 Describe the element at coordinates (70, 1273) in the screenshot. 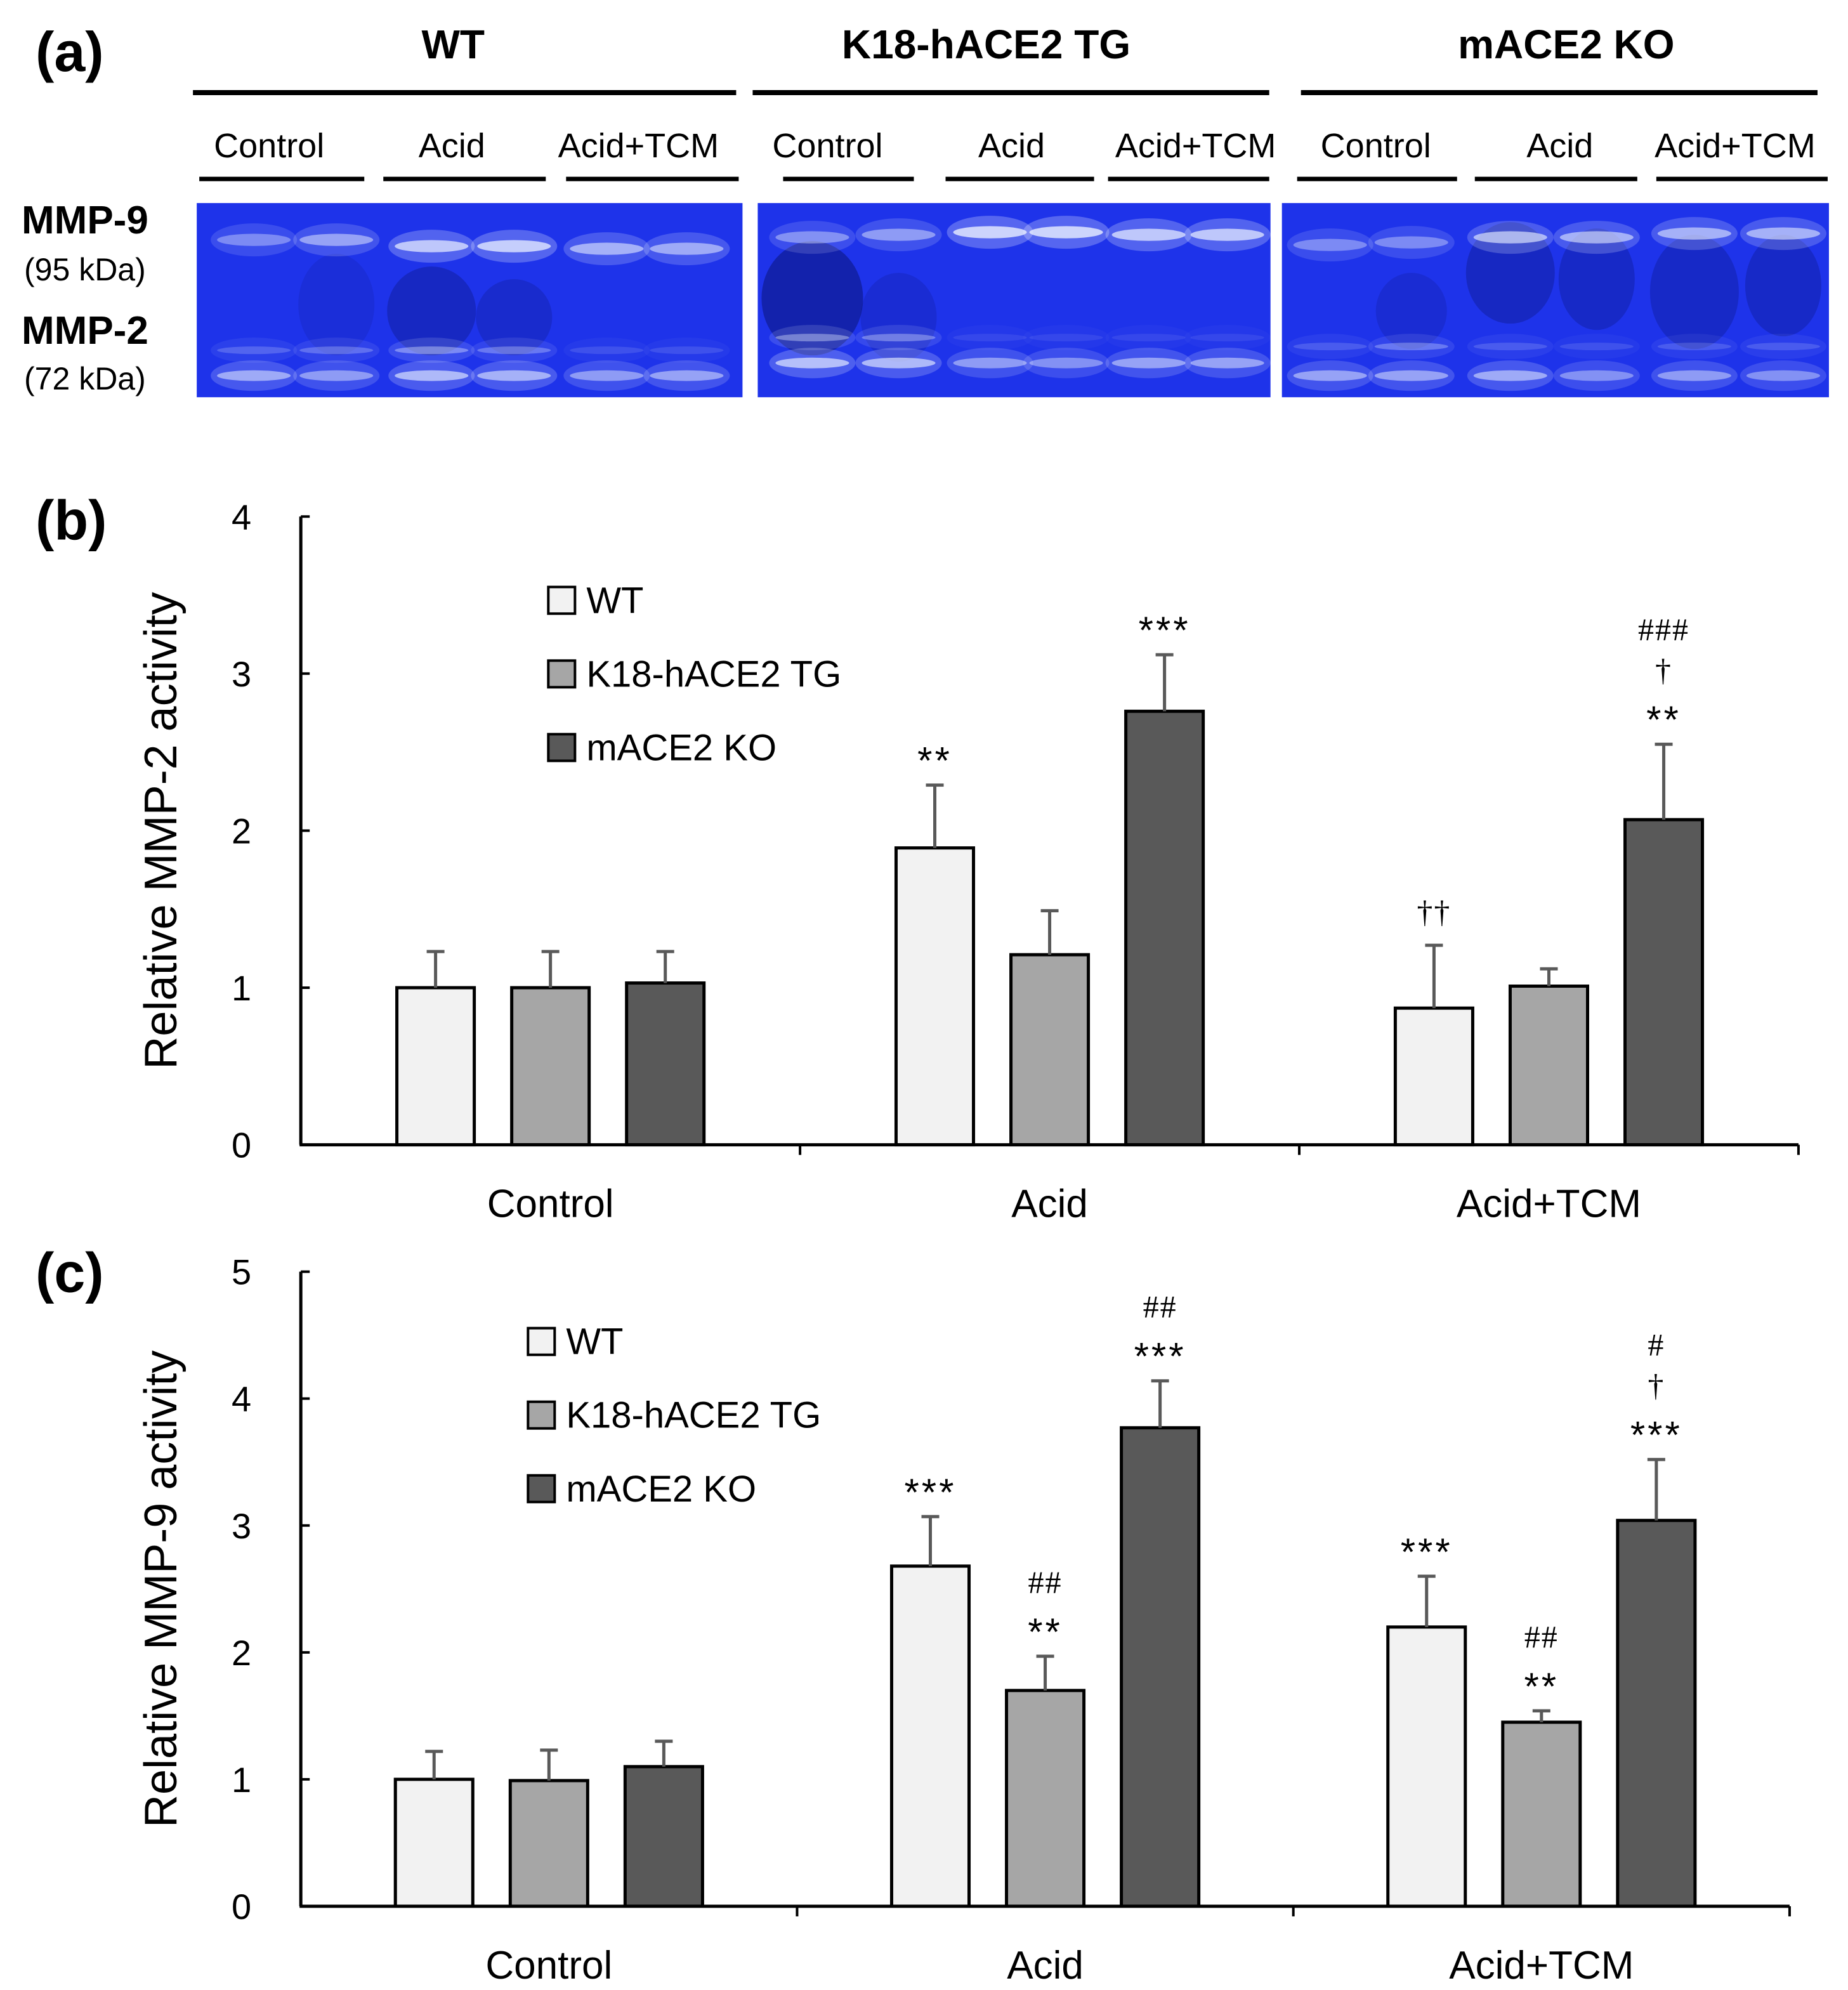

I see `panel-label: (c)` at that location.